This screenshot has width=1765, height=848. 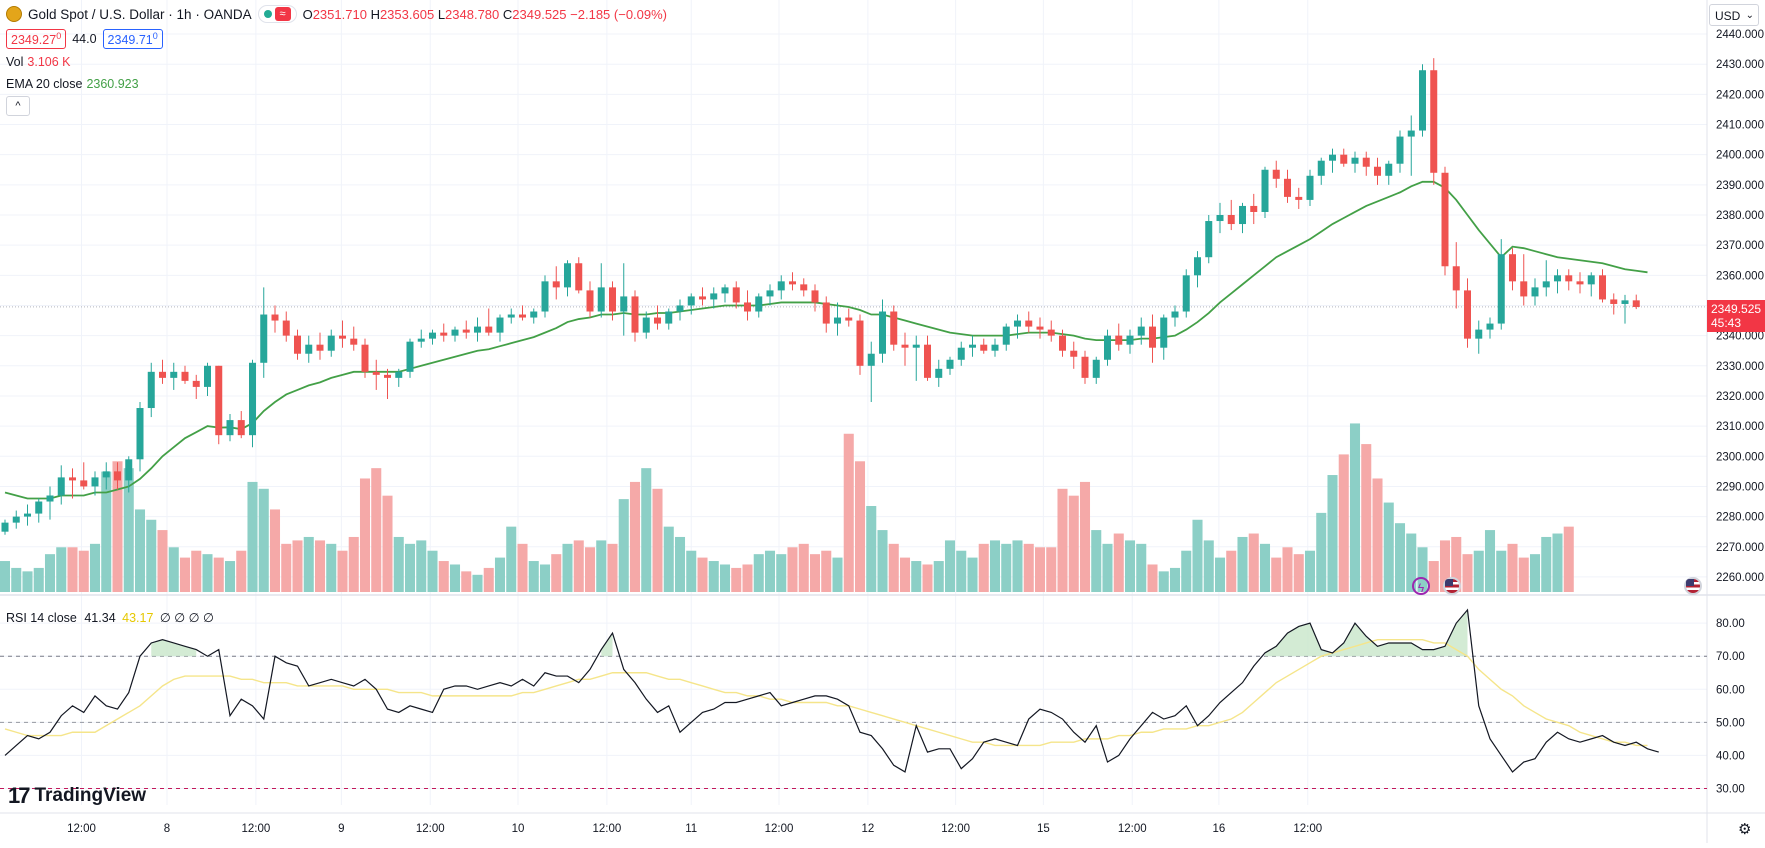 I want to click on volume-legend: Vol 3.106 K, so click(x=38, y=62).